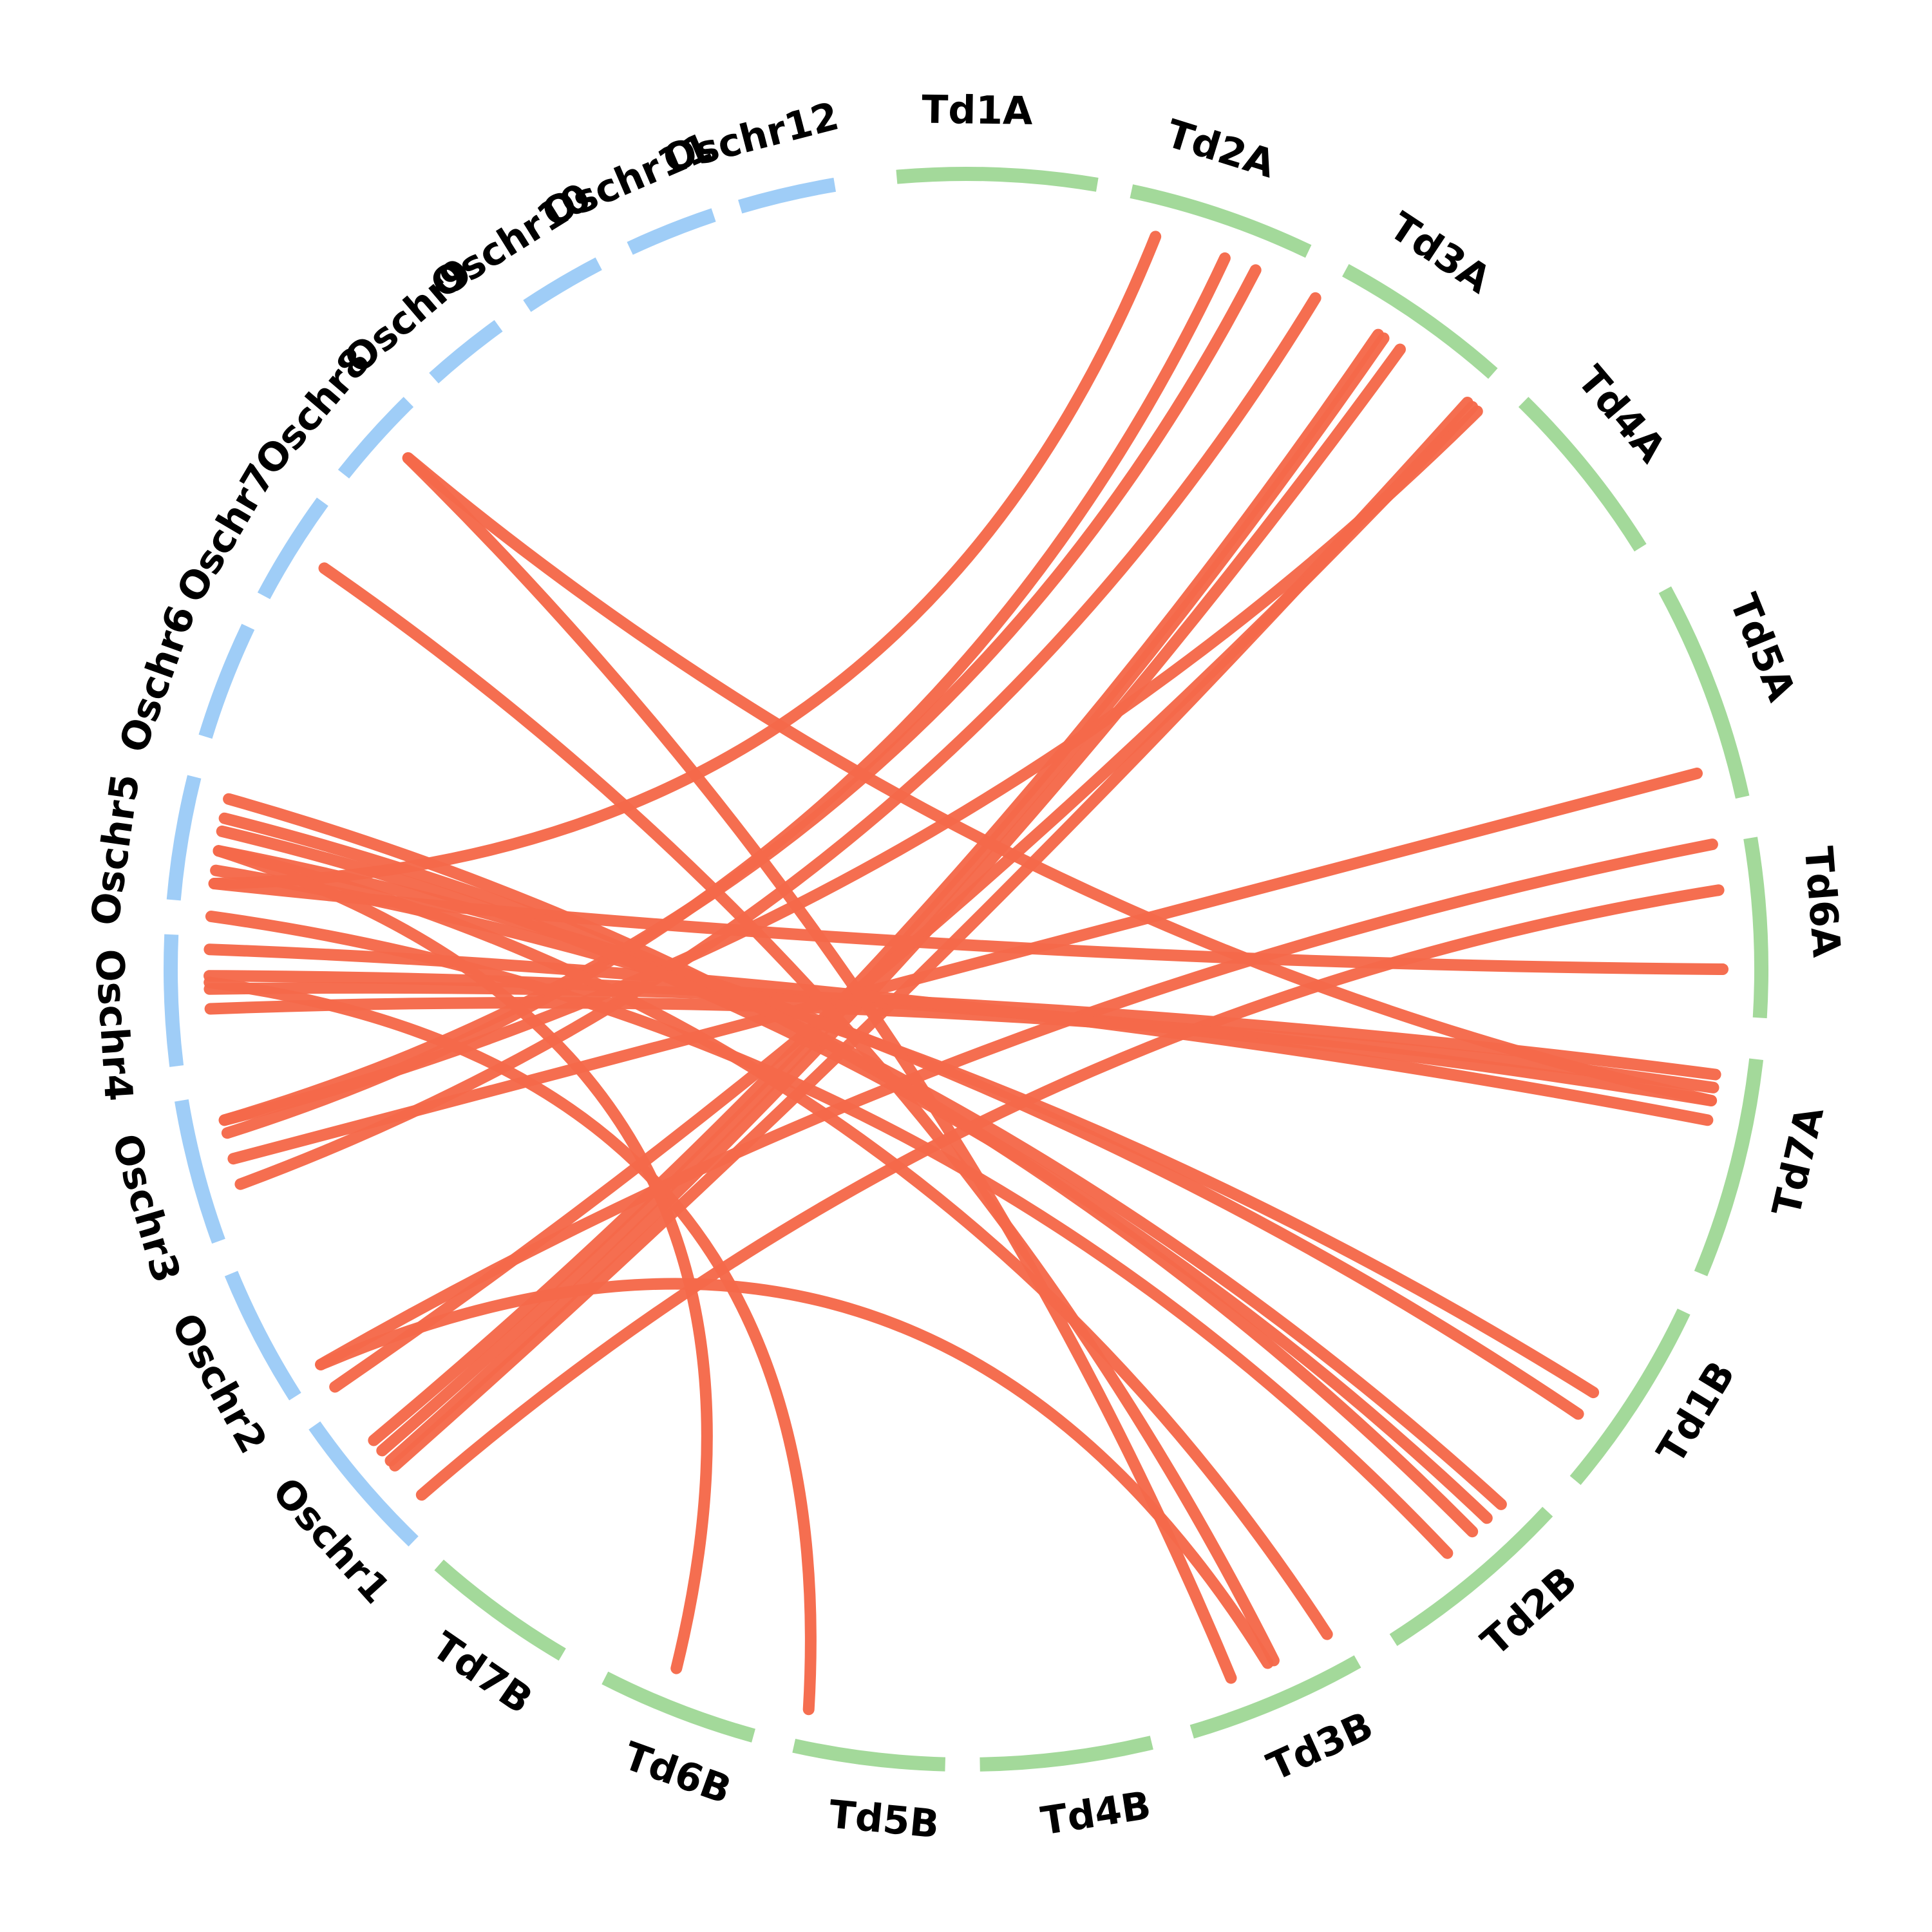 The height and width of the screenshot is (1932, 1932). Describe the element at coordinates (262, 1336) in the screenshot. I see `chromosome-arc-oschr2` at that location.